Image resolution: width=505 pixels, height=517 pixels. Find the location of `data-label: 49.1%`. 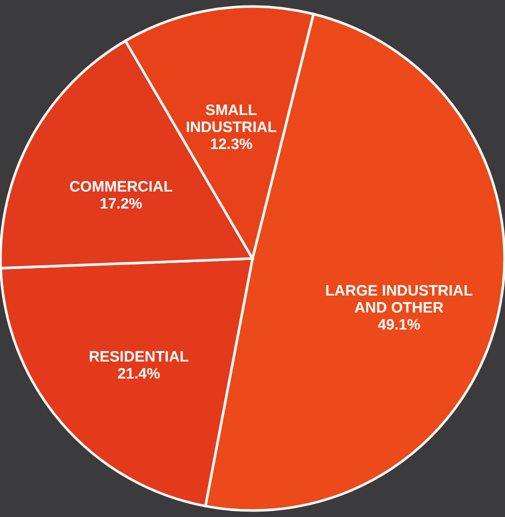

data-label: 49.1% is located at coordinates (399, 325).